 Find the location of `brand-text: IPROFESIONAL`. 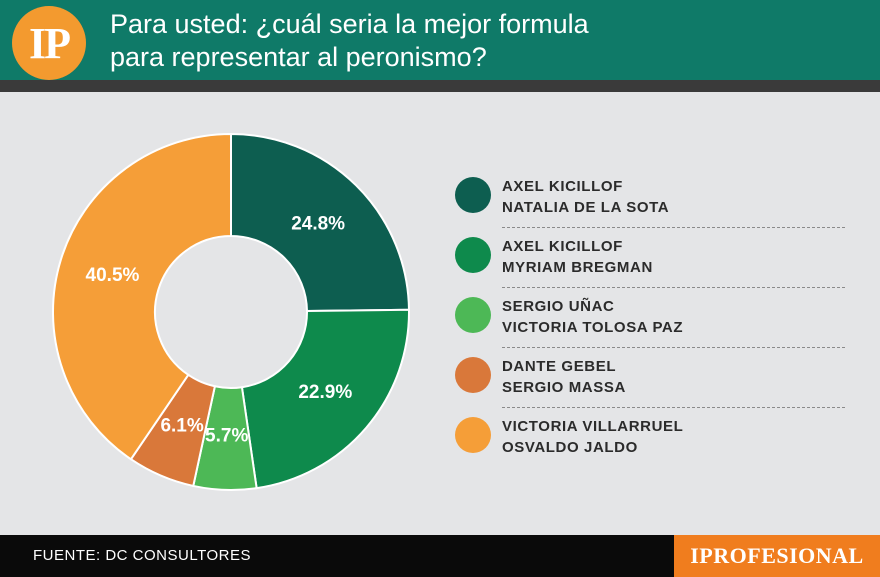

brand-text: IPROFESIONAL is located at coordinates (777, 555).